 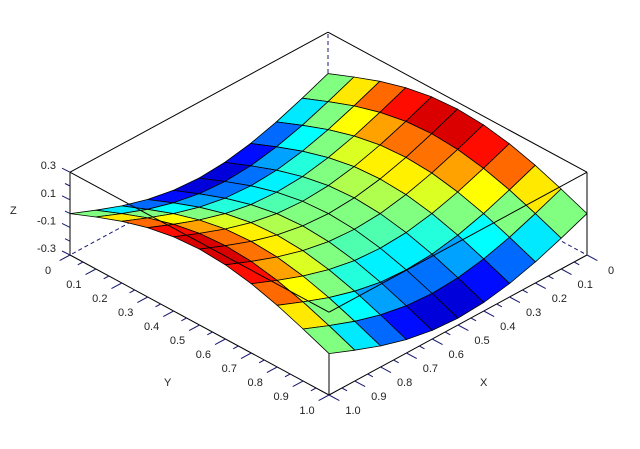 I want to click on y-tick-label: 0.7, so click(x=229, y=369).